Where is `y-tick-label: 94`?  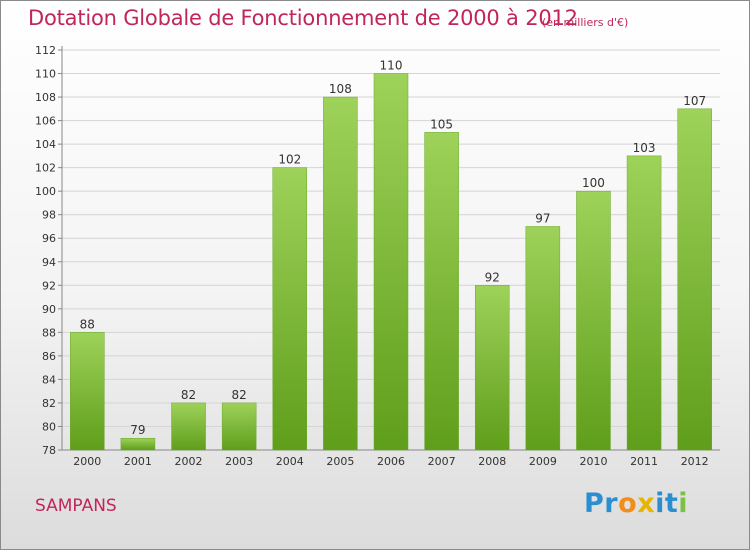
y-tick-label: 94 is located at coordinates (49, 262).